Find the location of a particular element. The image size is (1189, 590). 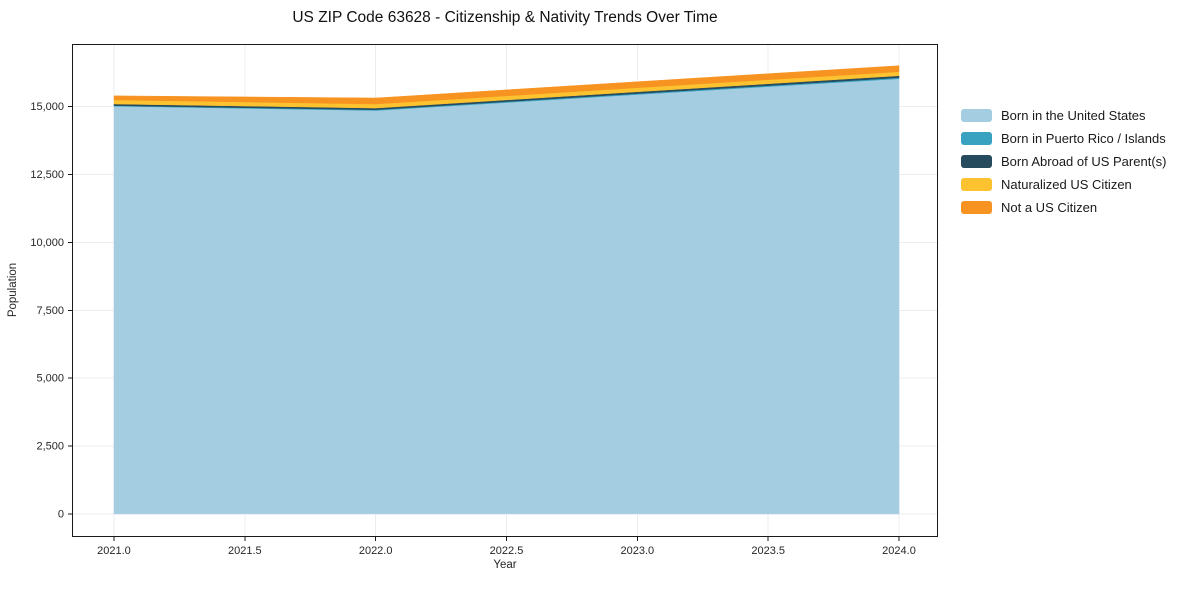

y-axis-label: Population is located at coordinates (13, 290).